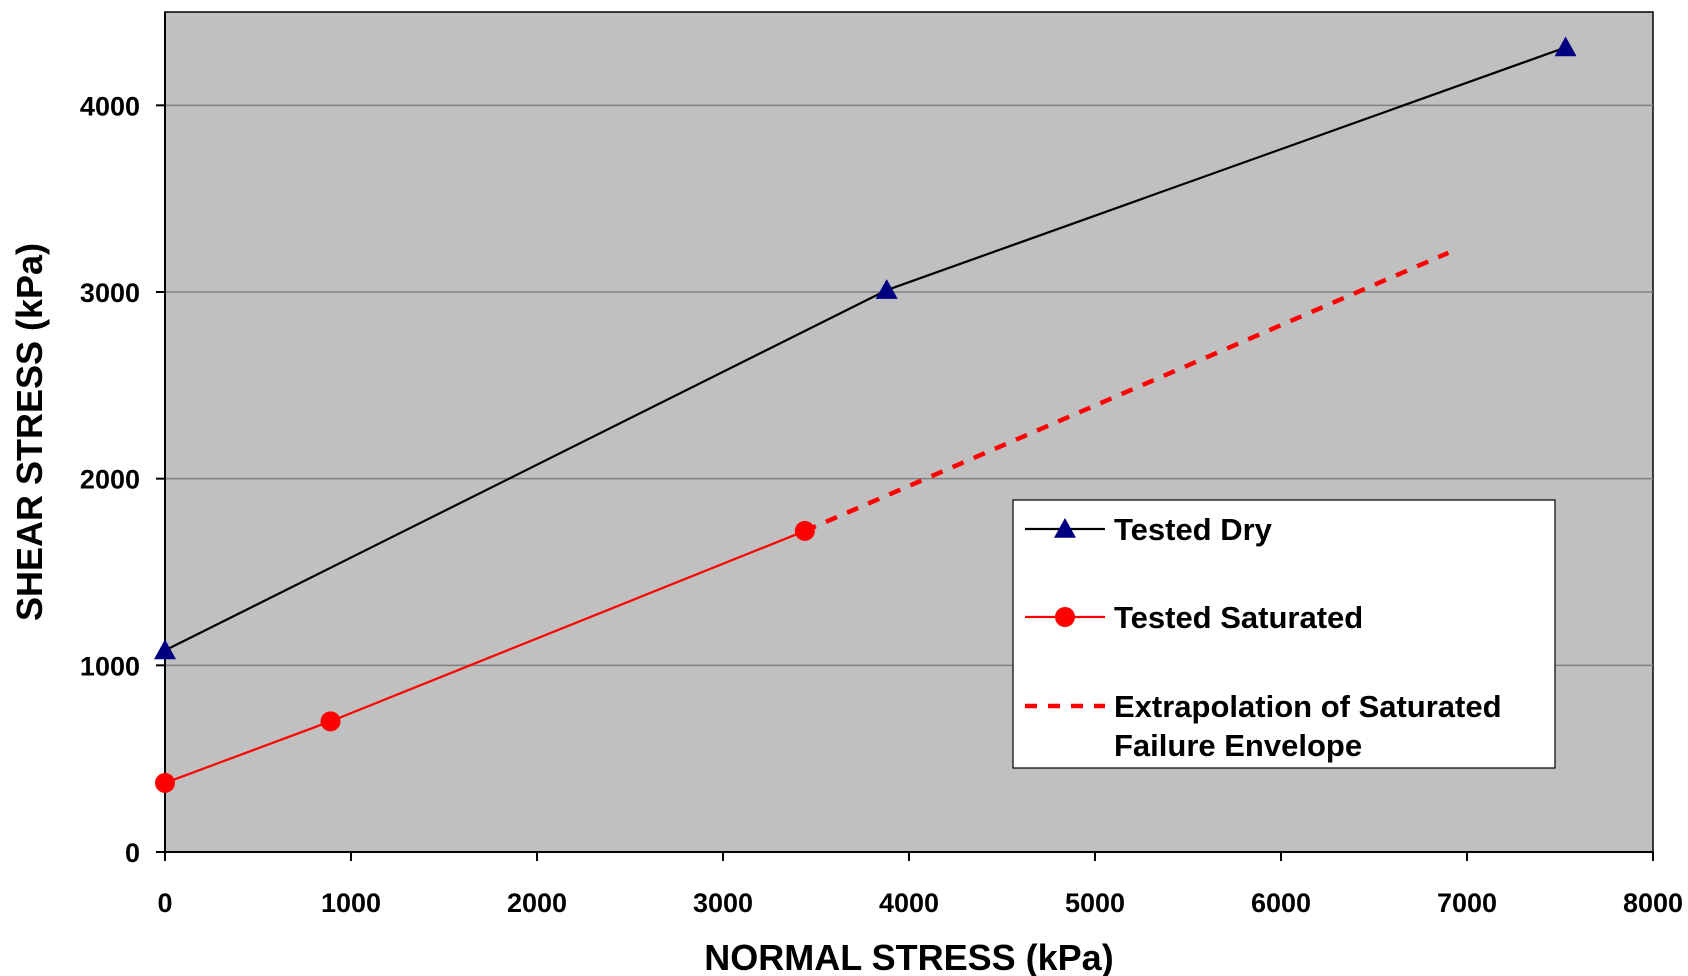  What do you see at coordinates (1308, 706) in the screenshot?
I see `legend-label-2-line-0: Extrapolation of Saturated` at bounding box center [1308, 706].